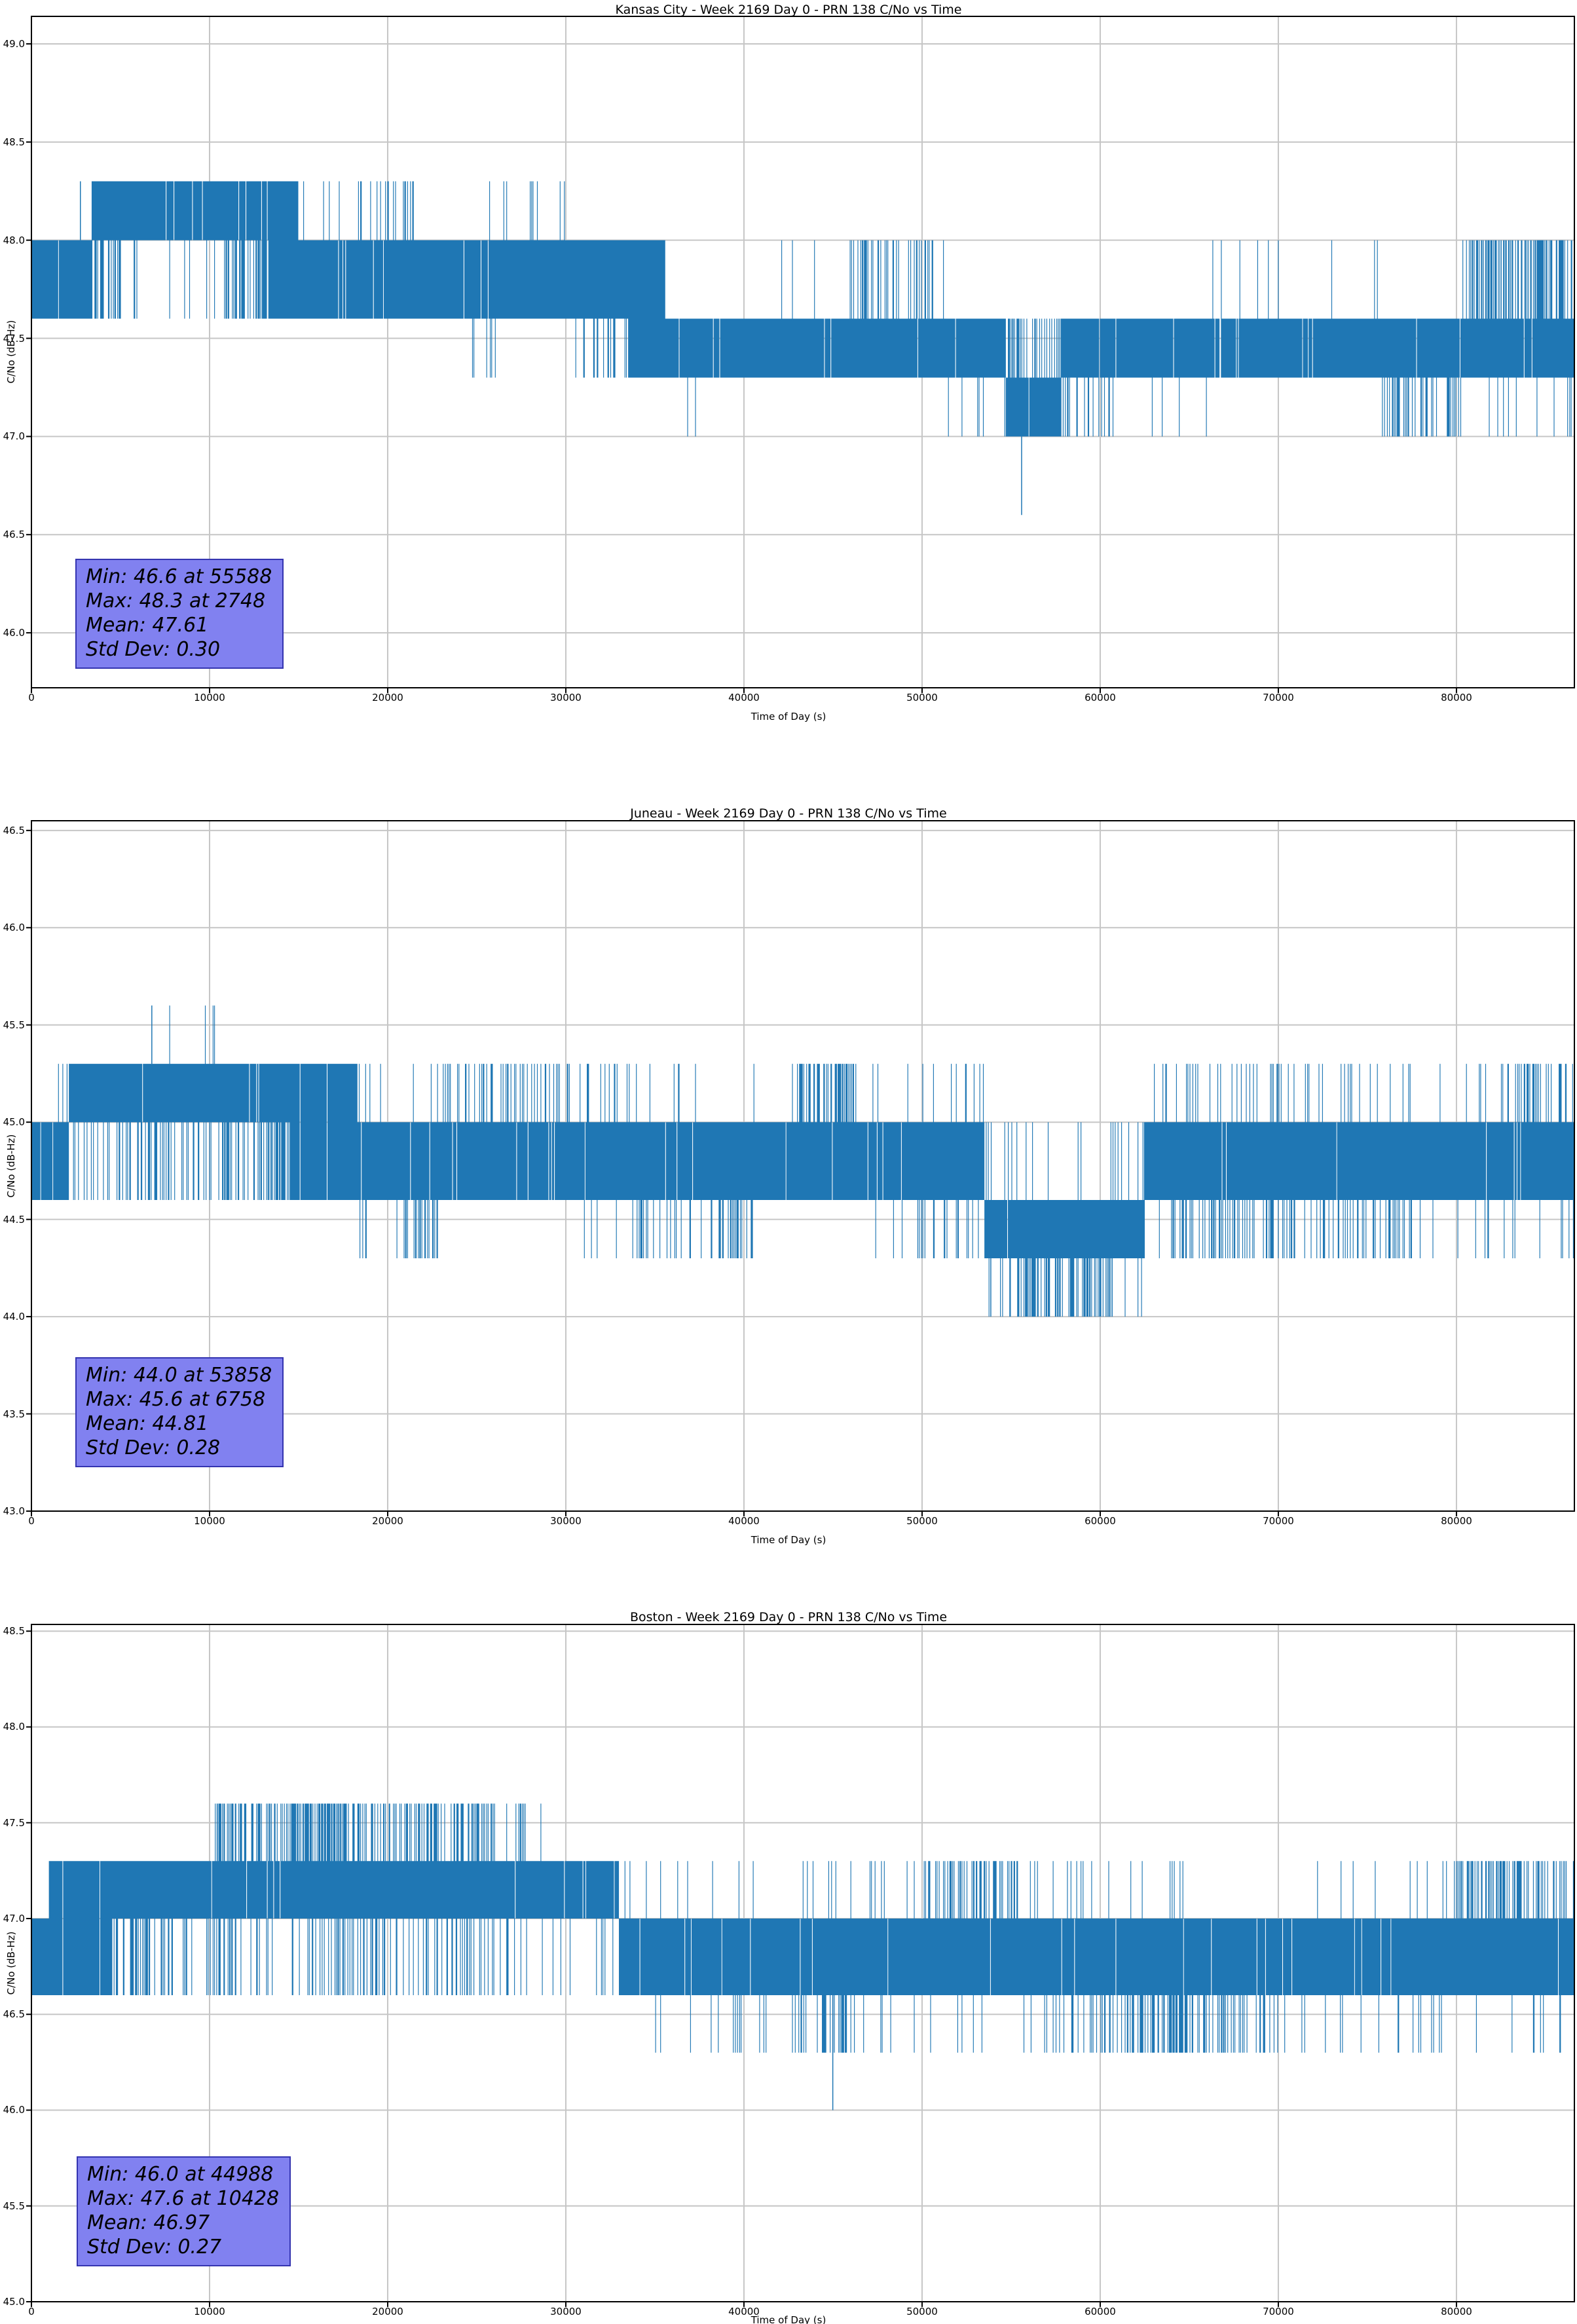 This screenshot has width=1577, height=2324. I want to click on chart3-stats-mean: Mean: 46.97, so click(148, 2222).